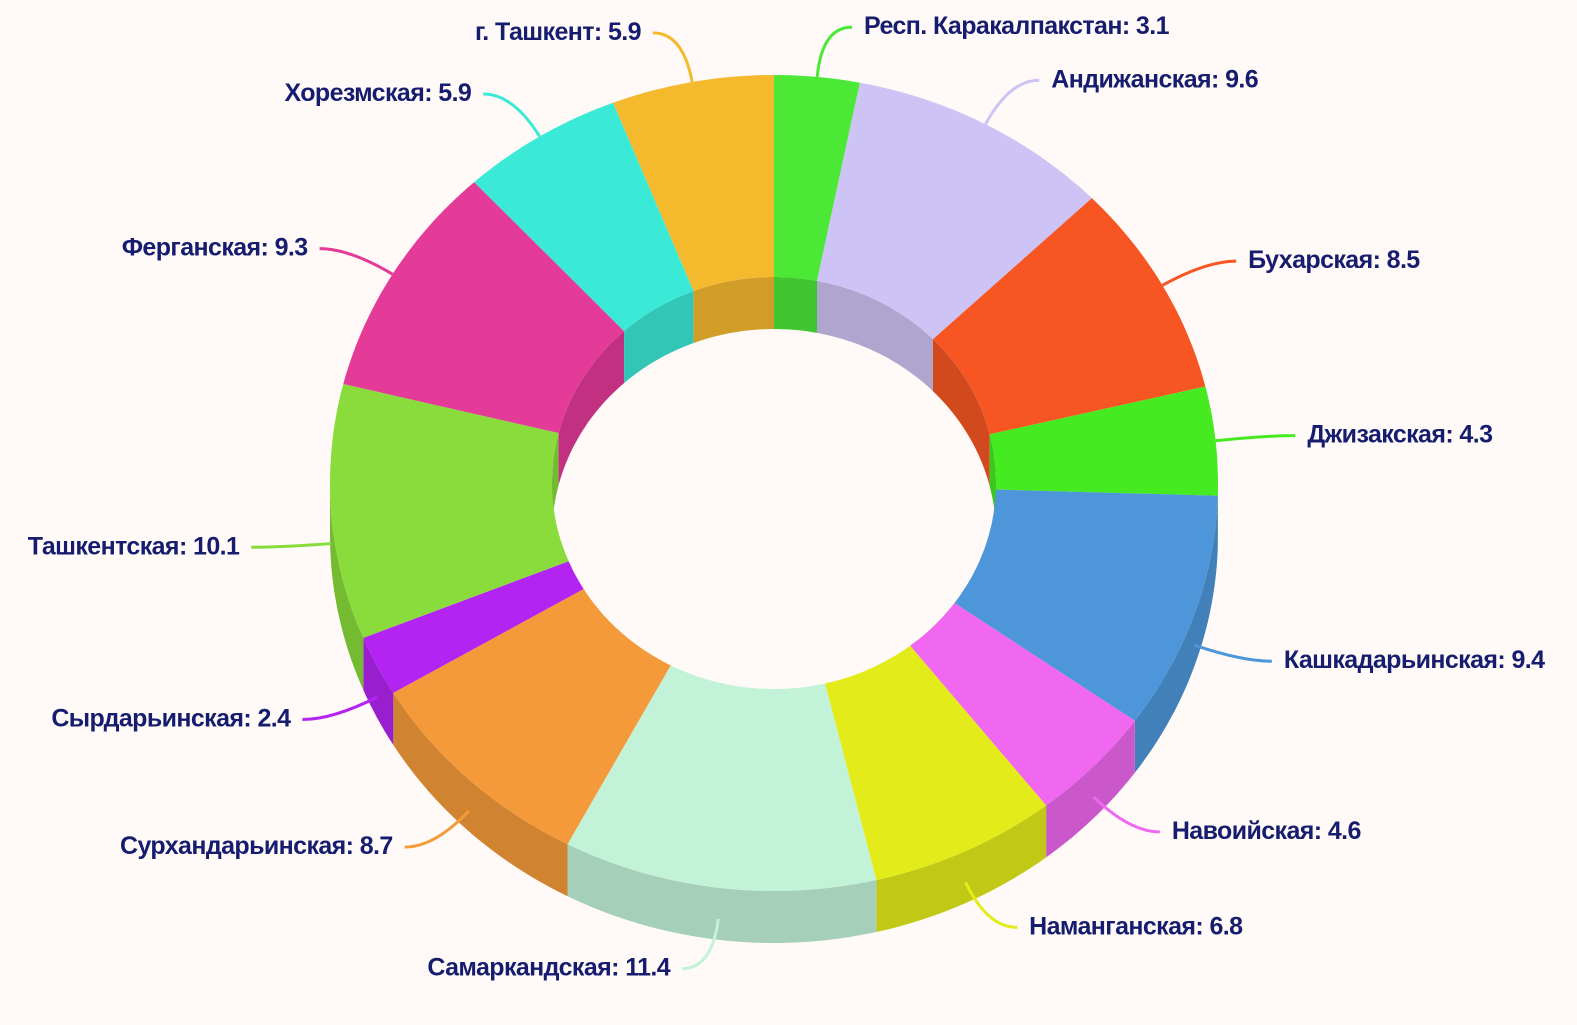 Image resolution: width=1577 pixels, height=1025 pixels. Describe the element at coordinates (993, 26) in the screenshot. I see `label-category: Респ. Каракалпакстан` at that location.